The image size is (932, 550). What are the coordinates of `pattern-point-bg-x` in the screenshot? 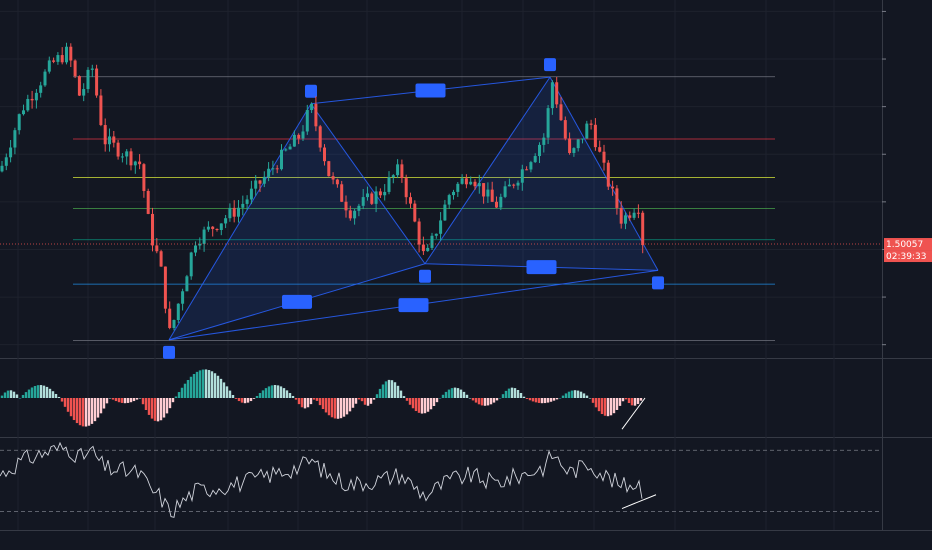 It's located at (169, 352).